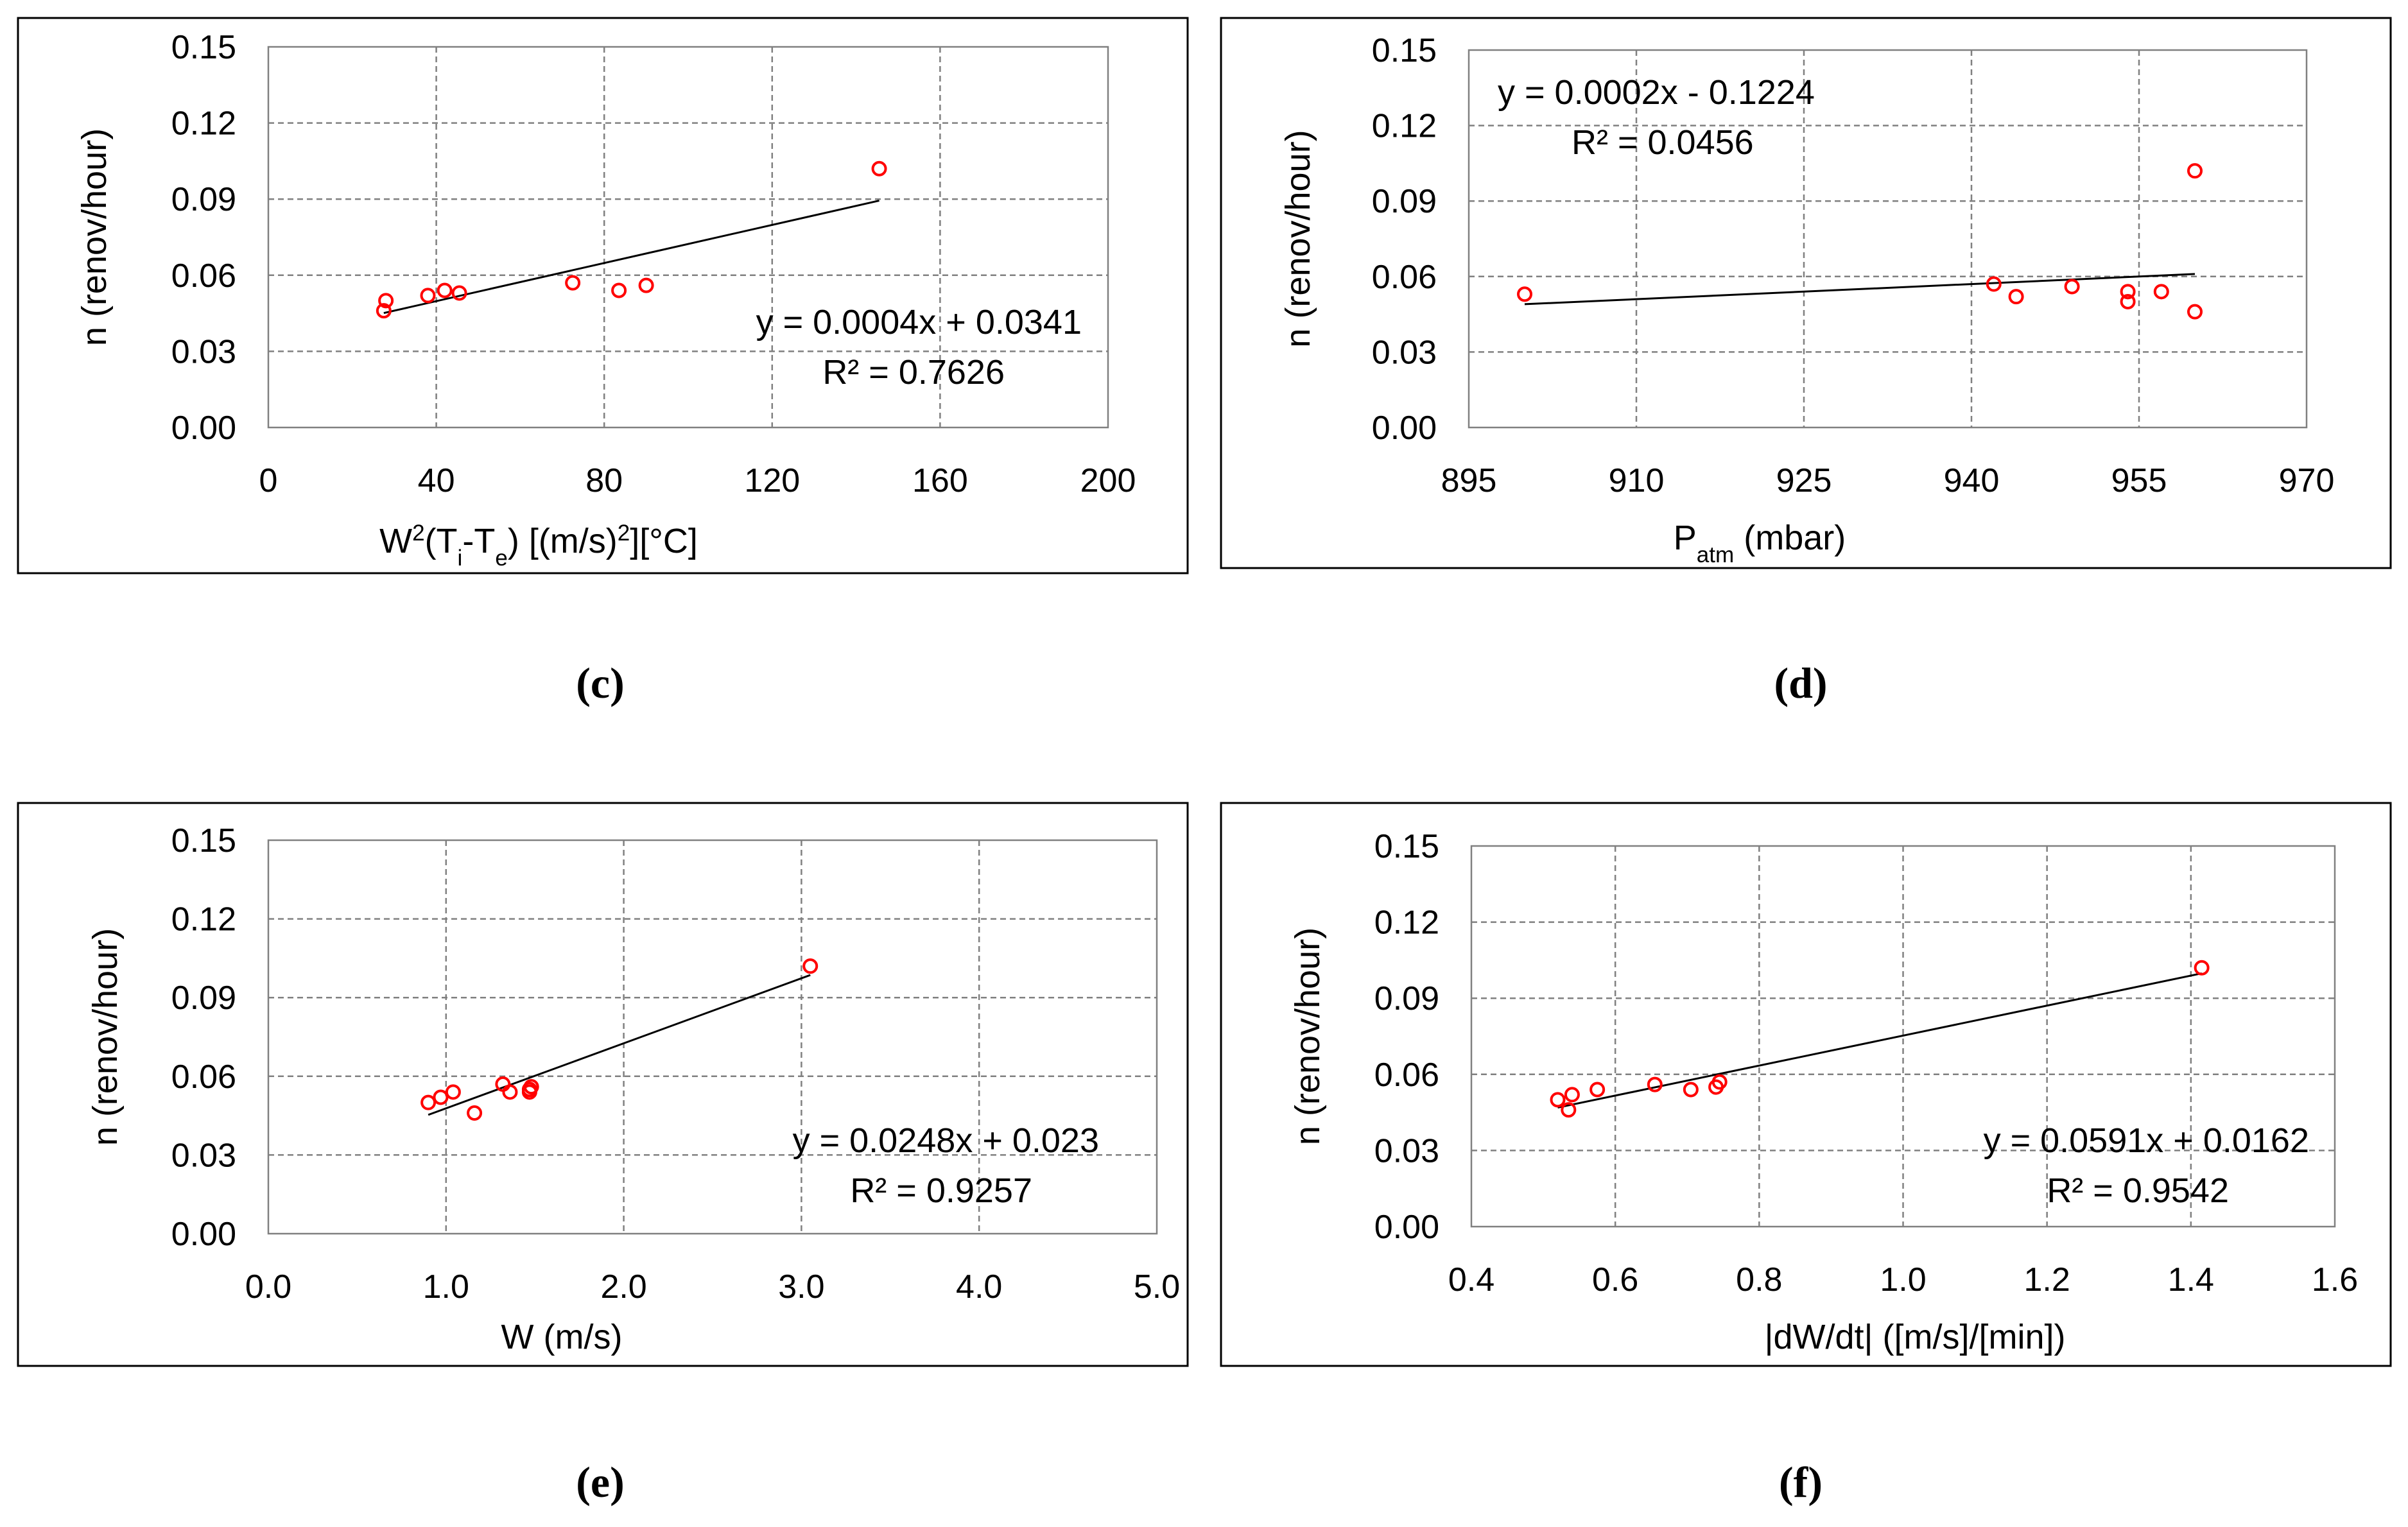 The width and height of the screenshot is (2408, 1527). Describe the element at coordinates (2335, 1280) in the screenshot. I see `x-tick-label: 1.6` at that location.